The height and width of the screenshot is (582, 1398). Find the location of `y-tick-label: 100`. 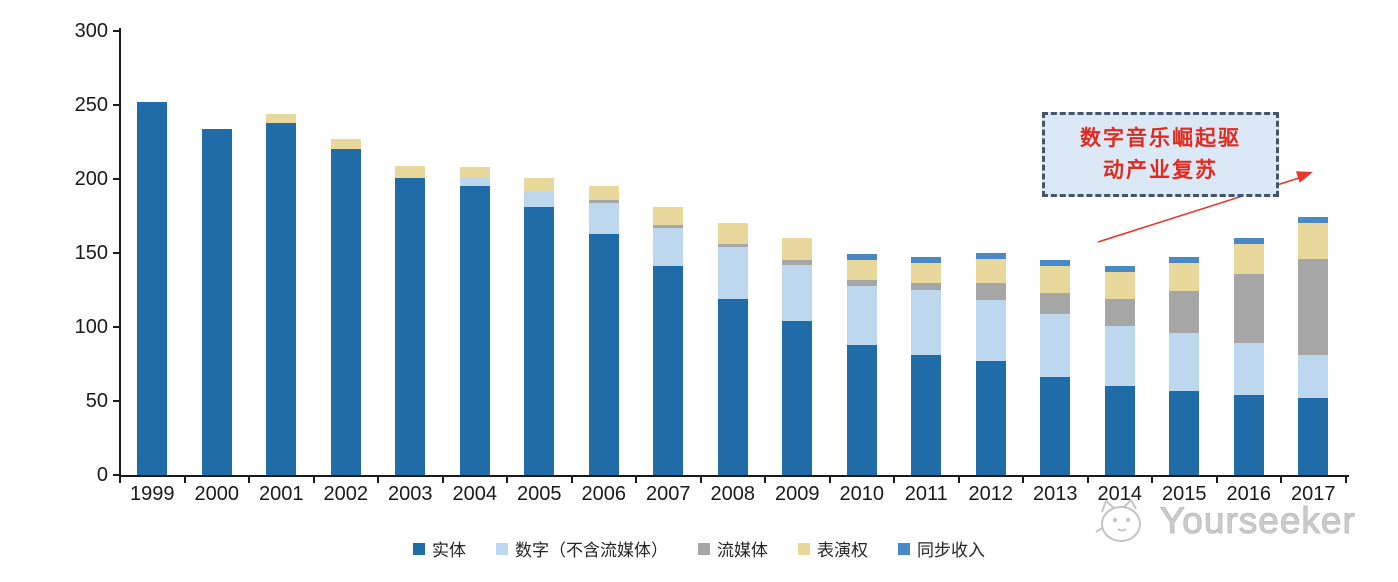

y-tick-label: 100 is located at coordinates (91, 327).